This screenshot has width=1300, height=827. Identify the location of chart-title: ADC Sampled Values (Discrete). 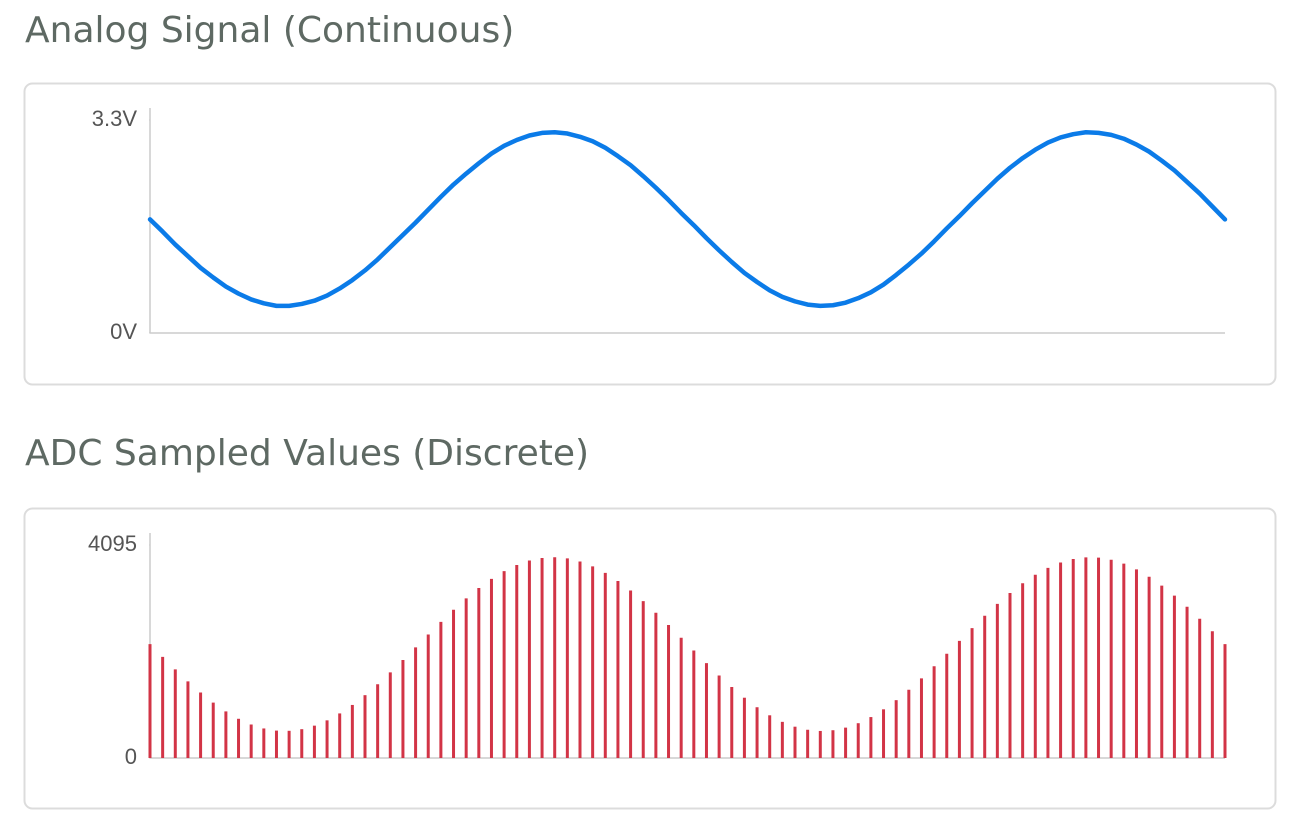
(307, 453).